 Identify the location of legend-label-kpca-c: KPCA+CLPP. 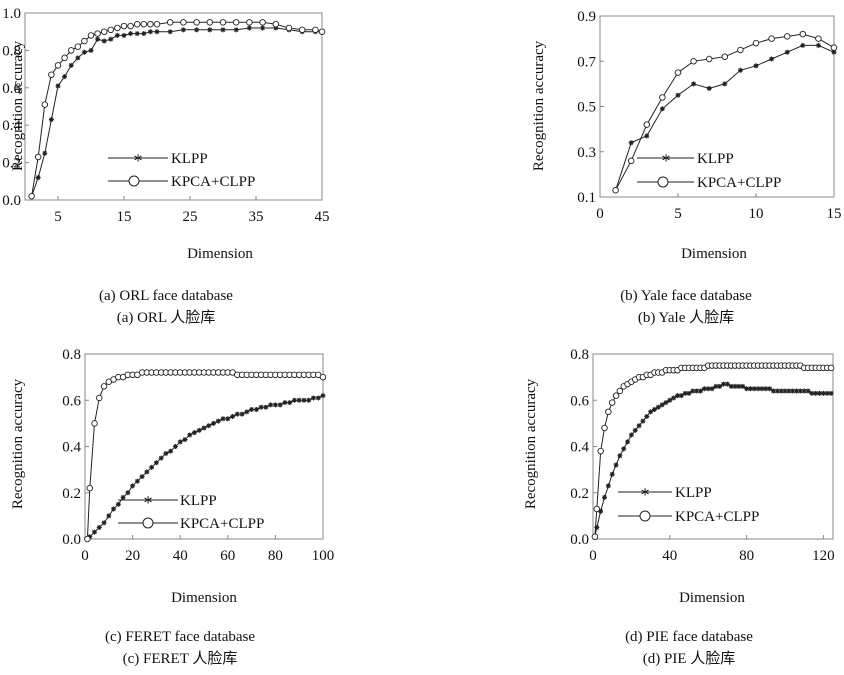
(222, 524).